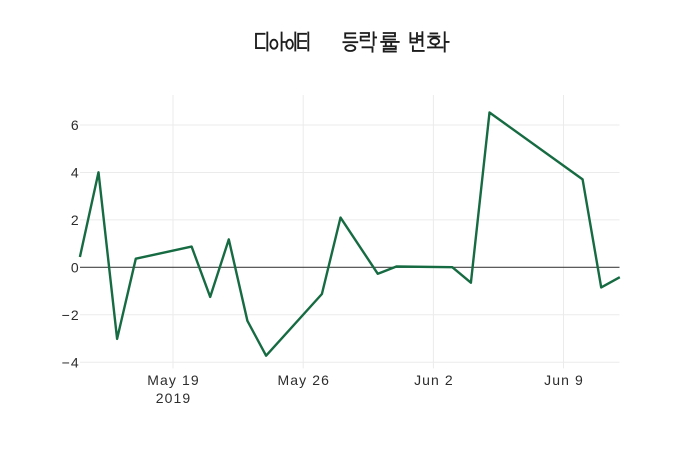  Describe the element at coordinates (71, 315) in the screenshot. I see `svg-text: −2` at that location.